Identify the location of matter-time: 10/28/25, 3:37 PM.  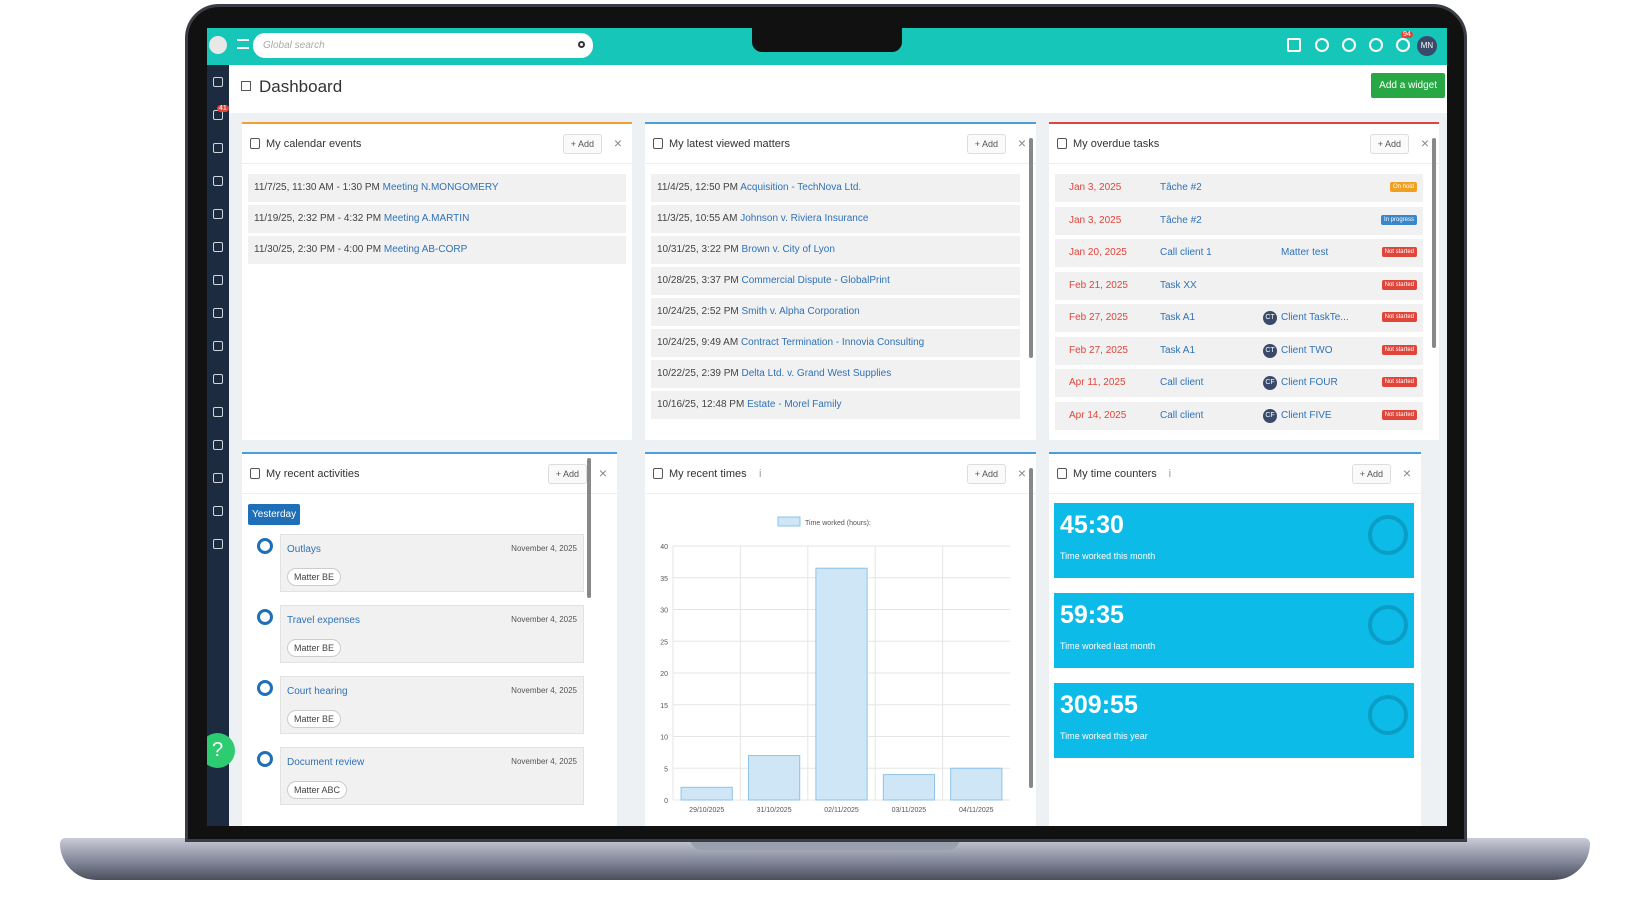
(698, 280).